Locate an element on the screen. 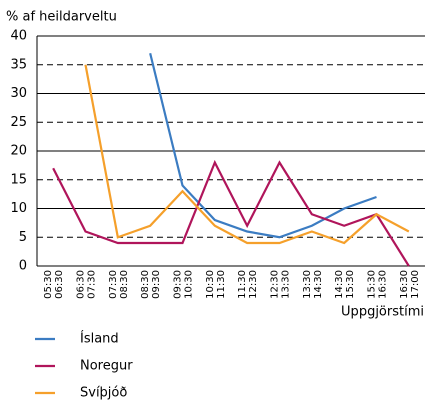  y-axis-label: % af heildarveltu is located at coordinates (61, 17).